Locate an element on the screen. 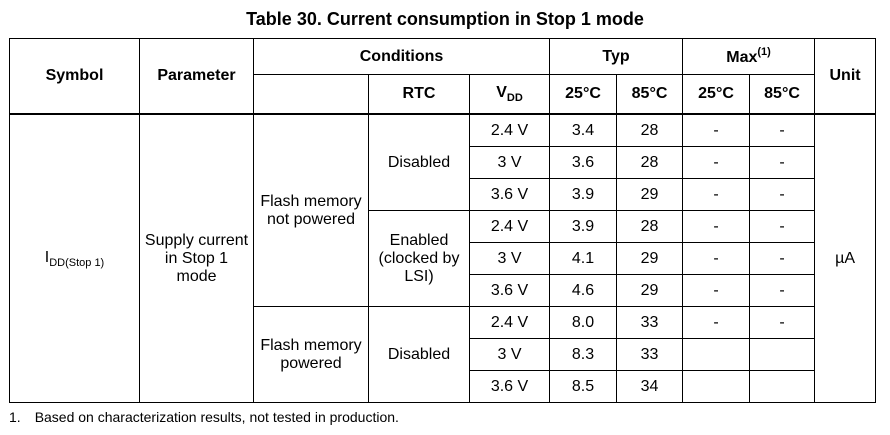  condition-cell: Flash memory not powered is located at coordinates (311, 210).